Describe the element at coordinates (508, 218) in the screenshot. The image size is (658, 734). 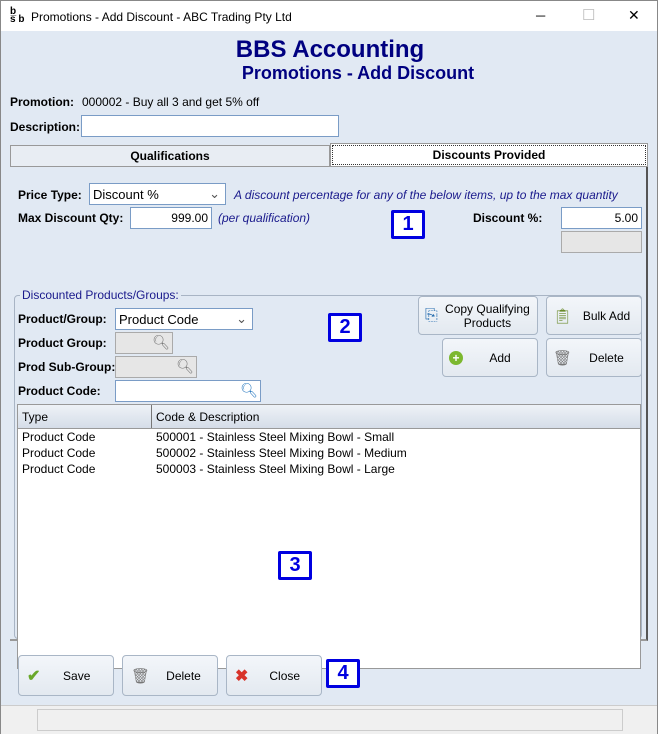
I see `discount-label: Discount %:` at that location.